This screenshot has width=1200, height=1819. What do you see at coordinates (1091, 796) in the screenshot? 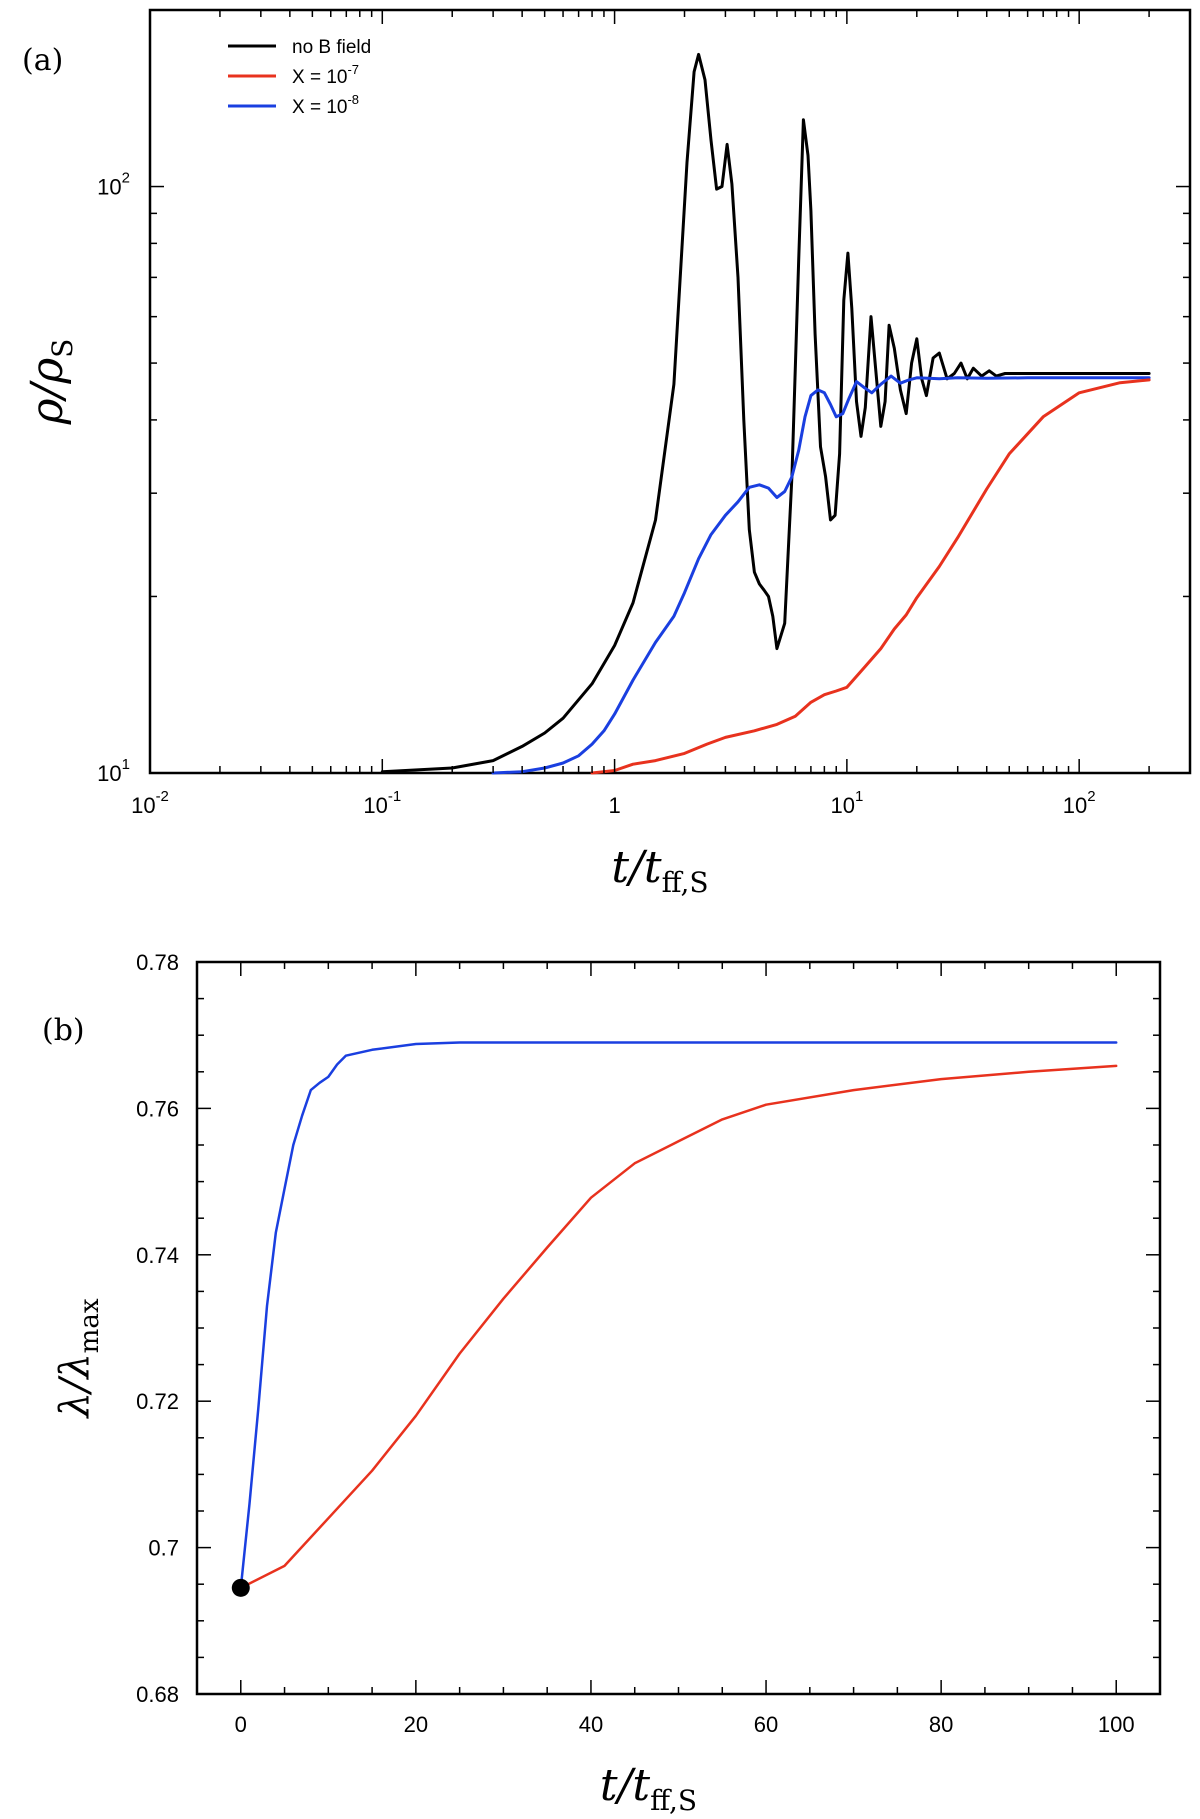
I see `x-tick-exponent: 2` at bounding box center [1091, 796].